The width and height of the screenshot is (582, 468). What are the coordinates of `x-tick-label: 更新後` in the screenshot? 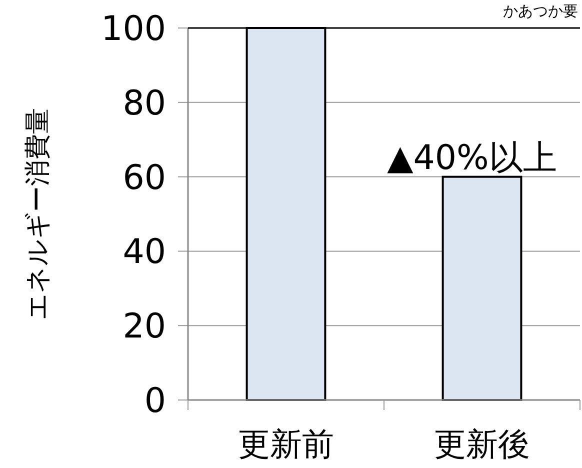 It's located at (482, 444).